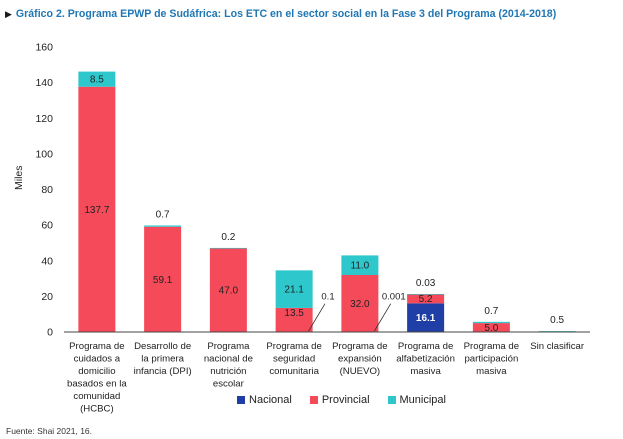  I want to click on data-label-municipal-4: 11.0, so click(360, 266).